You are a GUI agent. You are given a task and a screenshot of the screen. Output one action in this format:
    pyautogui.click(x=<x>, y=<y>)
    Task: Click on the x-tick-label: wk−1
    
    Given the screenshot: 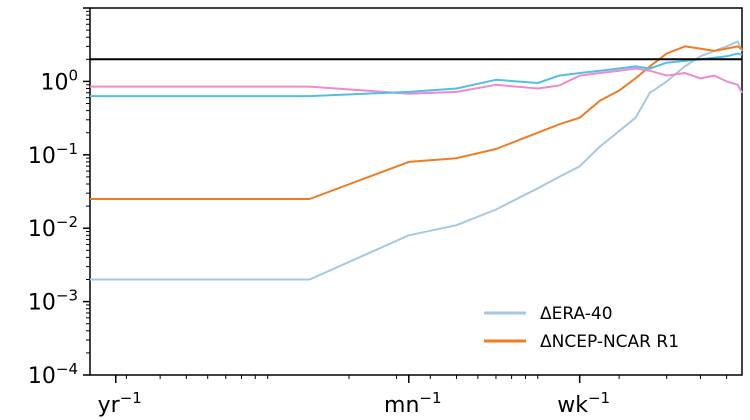 What is the action you would take?
    pyautogui.click(x=583, y=403)
    